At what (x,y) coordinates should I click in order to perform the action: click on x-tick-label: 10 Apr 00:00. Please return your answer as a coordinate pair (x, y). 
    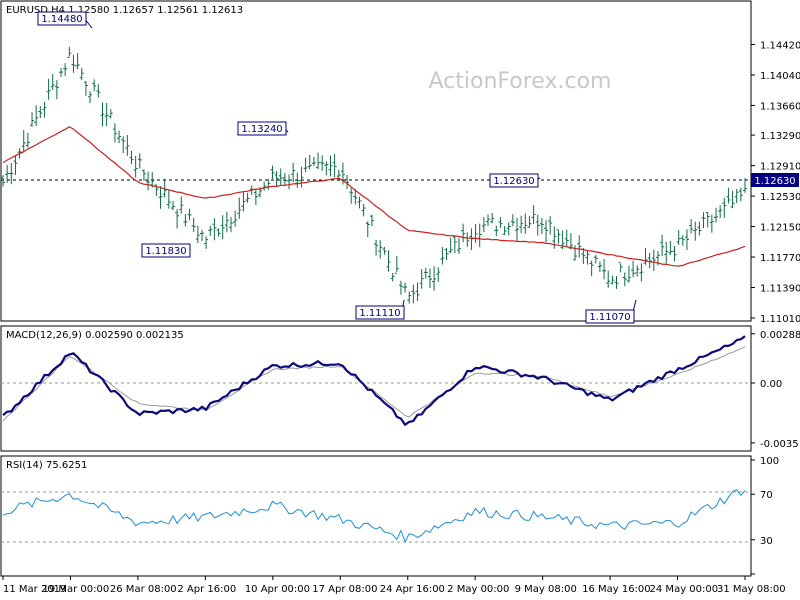
    Looking at the image, I should click on (277, 589).